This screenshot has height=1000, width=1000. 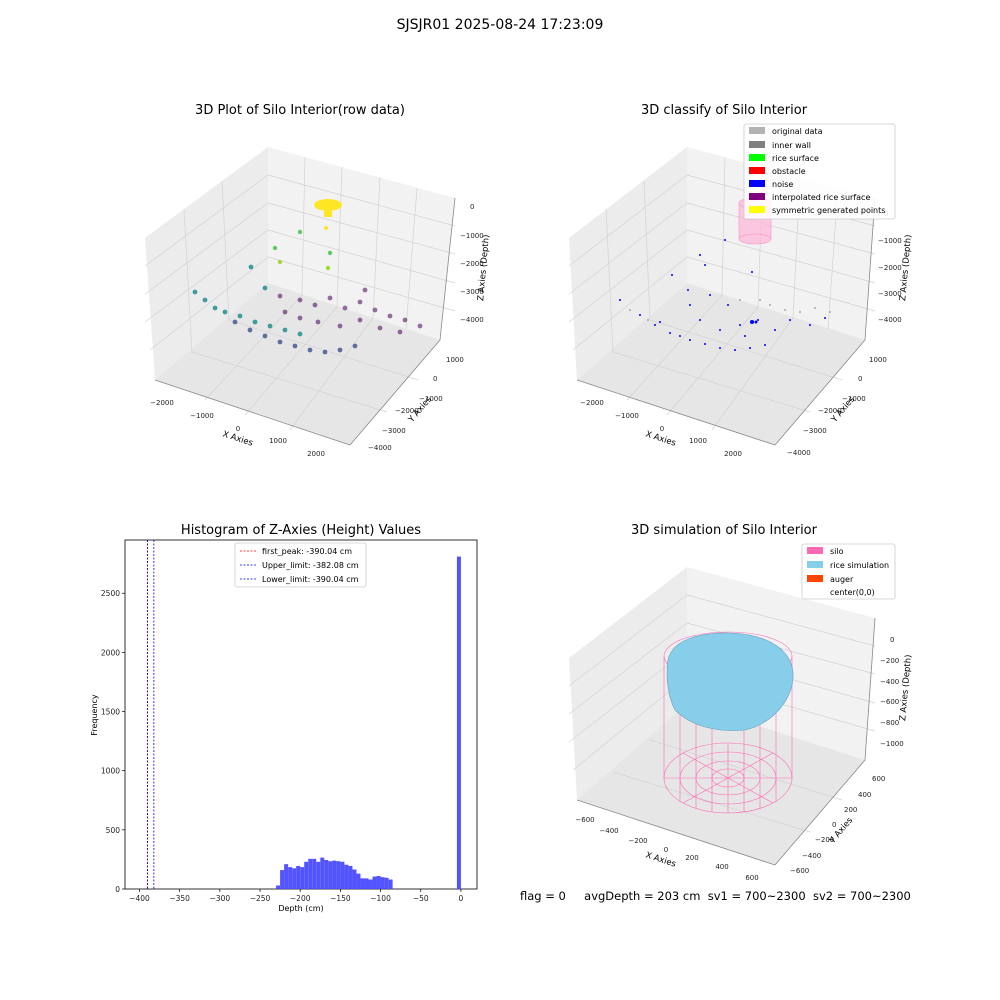 I want to click on y-tick-label: 2500, so click(x=110, y=593).